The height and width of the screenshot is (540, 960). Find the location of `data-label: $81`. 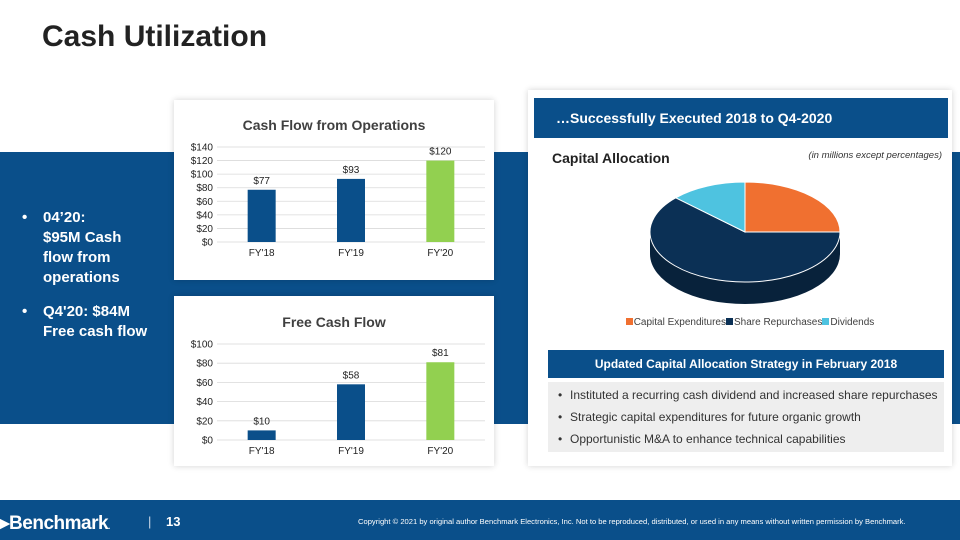

data-label: $81 is located at coordinates (440, 353).